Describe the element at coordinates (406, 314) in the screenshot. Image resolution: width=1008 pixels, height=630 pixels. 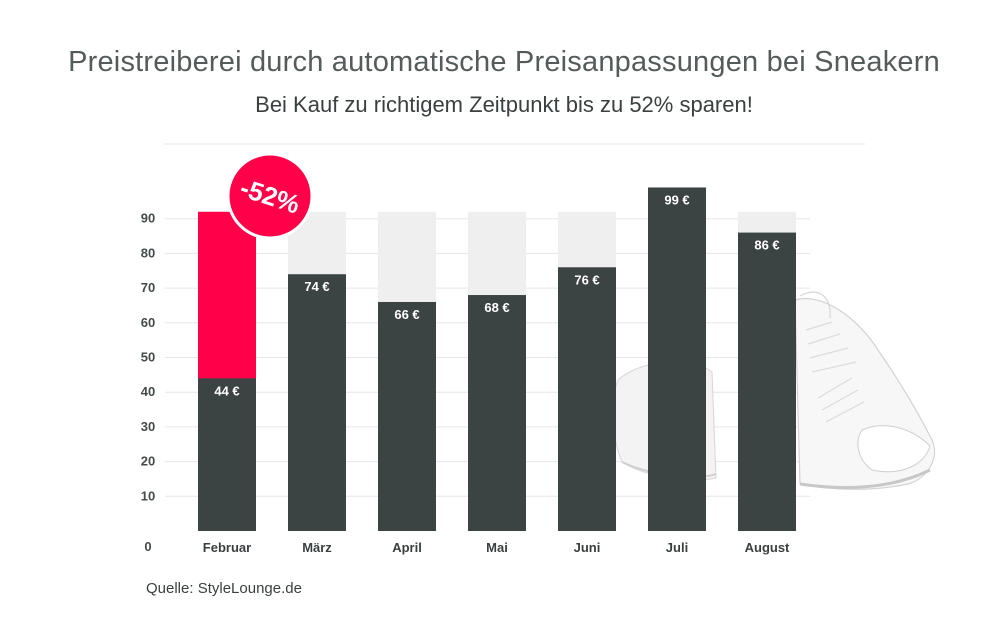
I see `data-label: 66 €` at that location.